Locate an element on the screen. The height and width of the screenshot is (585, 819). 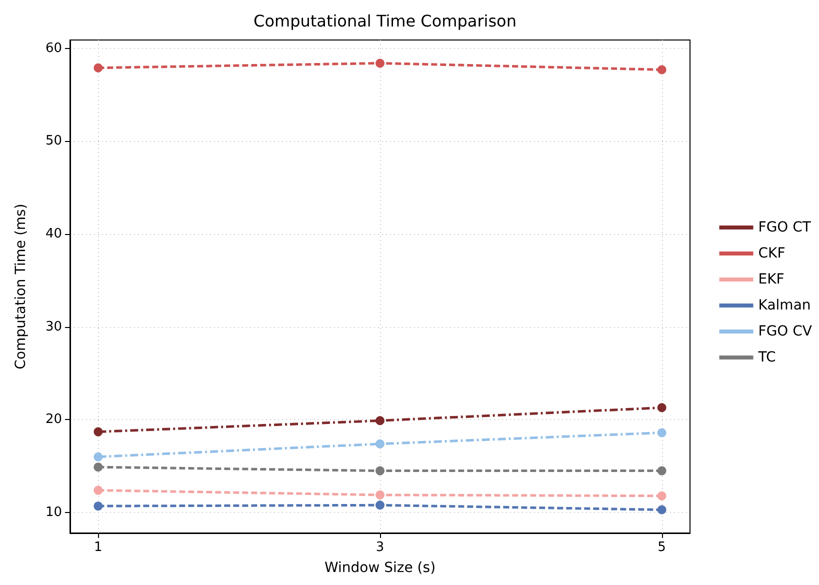
y-tick-label: 60 is located at coordinates (53, 48).